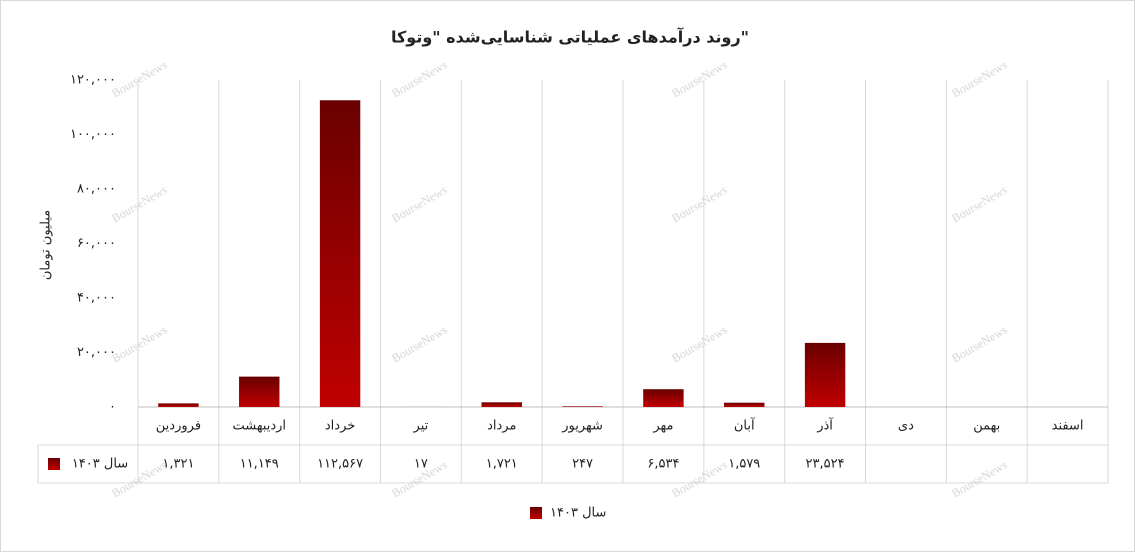 This screenshot has width=1135, height=552. What do you see at coordinates (93, 134) in the screenshot?
I see `y-tick-label: ۱۰۰,۰۰۰` at bounding box center [93, 134].